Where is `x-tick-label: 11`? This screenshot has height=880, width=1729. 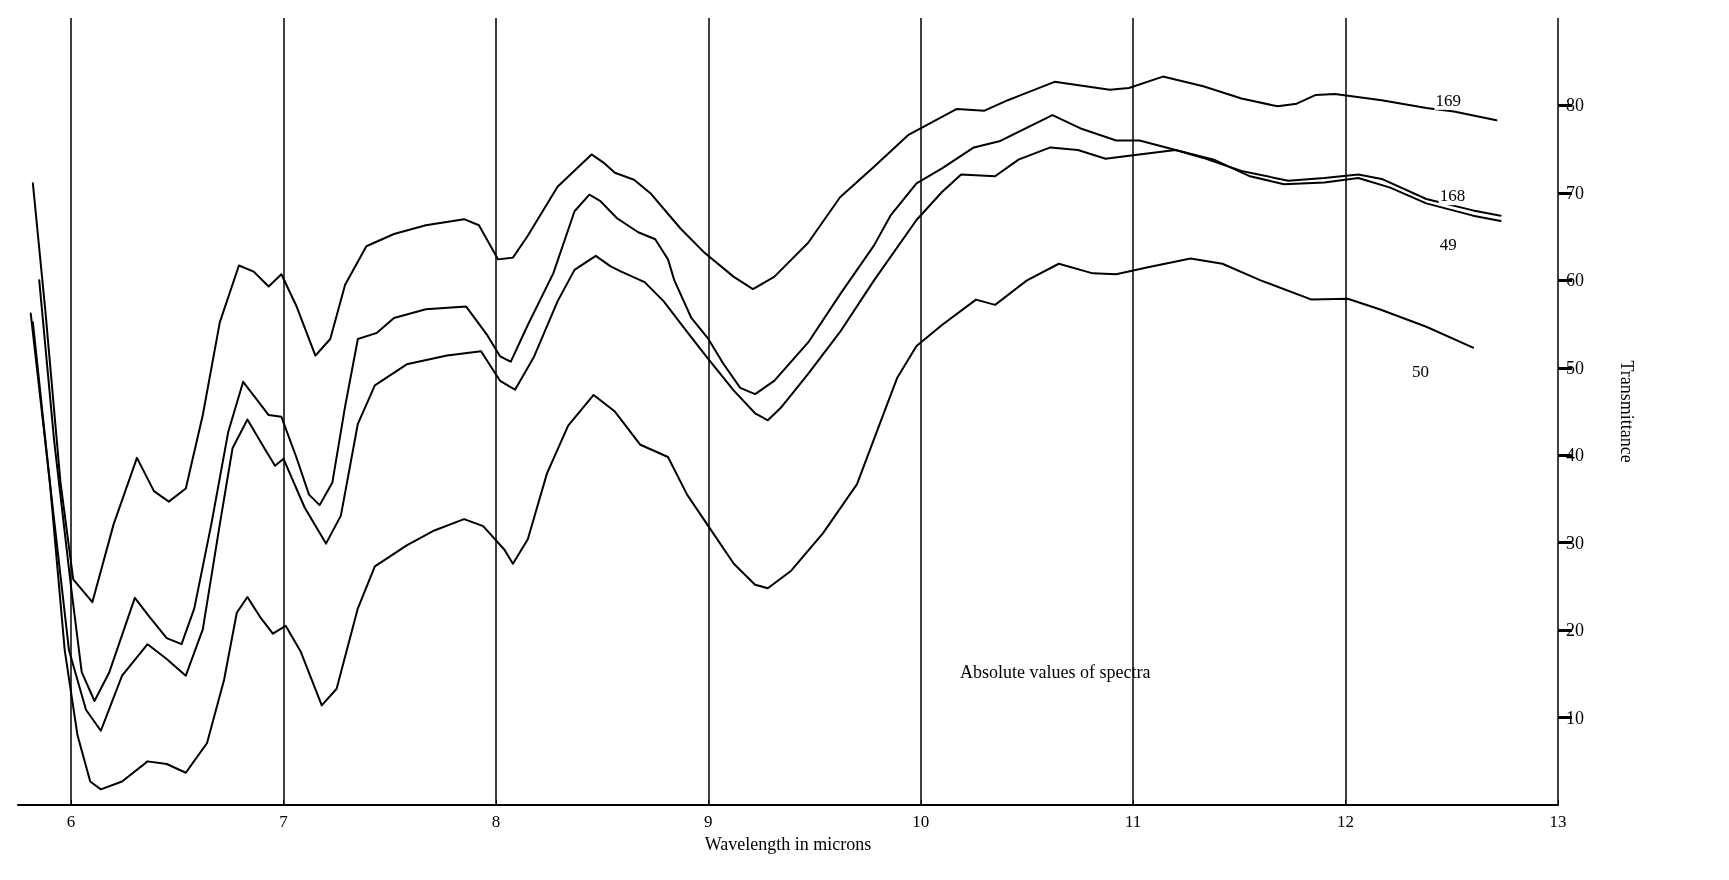
x-tick-label: 11 is located at coordinates (1133, 822).